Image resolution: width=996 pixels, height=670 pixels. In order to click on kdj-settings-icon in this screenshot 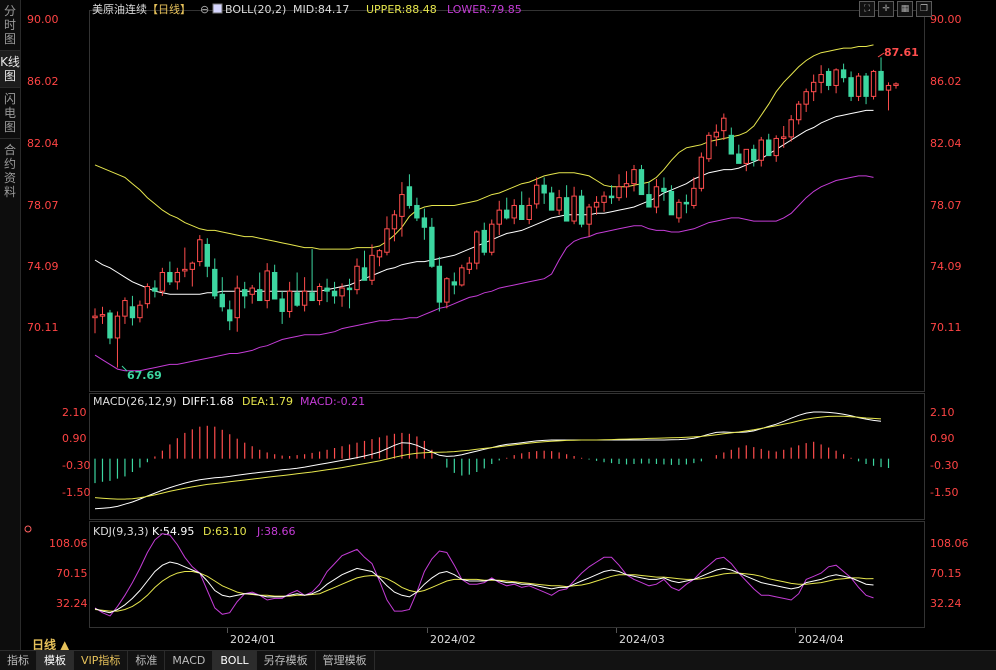, I will do `click(28, 529)`.